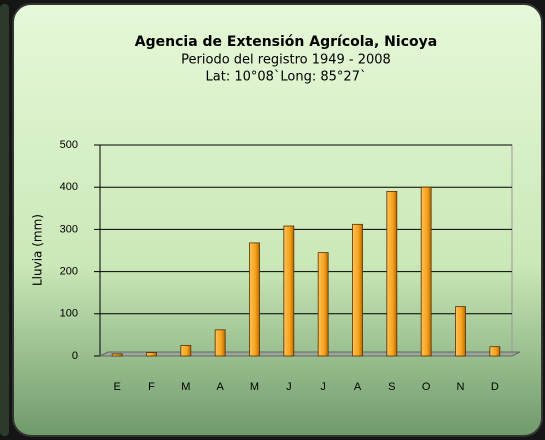 This screenshot has height=440, width=545. What do you see at coordinates (286, 42) in the screenshot?
I see `chart-title: Agencia de Extensión Agrícola, Nicoya` at bounding box center [286, 42].